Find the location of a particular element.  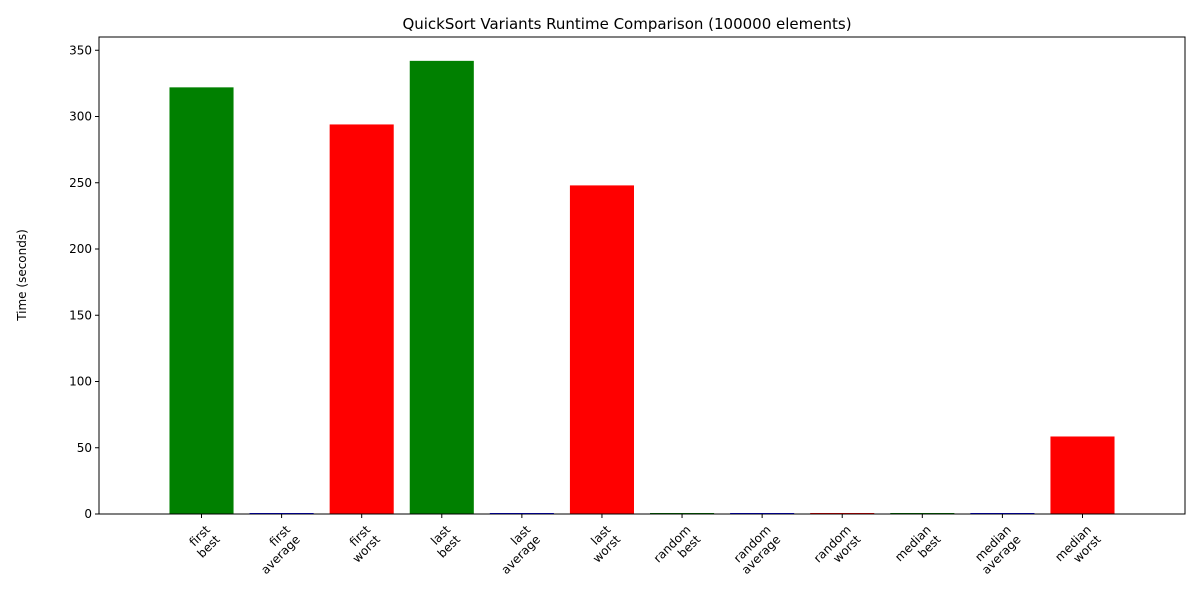

y-tick-label: 350 is located at coordinates (80, 50).